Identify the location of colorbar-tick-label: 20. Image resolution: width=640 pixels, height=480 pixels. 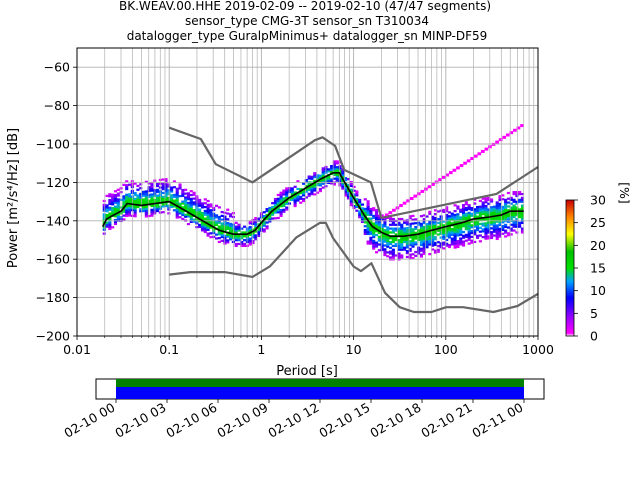
(598, 245).